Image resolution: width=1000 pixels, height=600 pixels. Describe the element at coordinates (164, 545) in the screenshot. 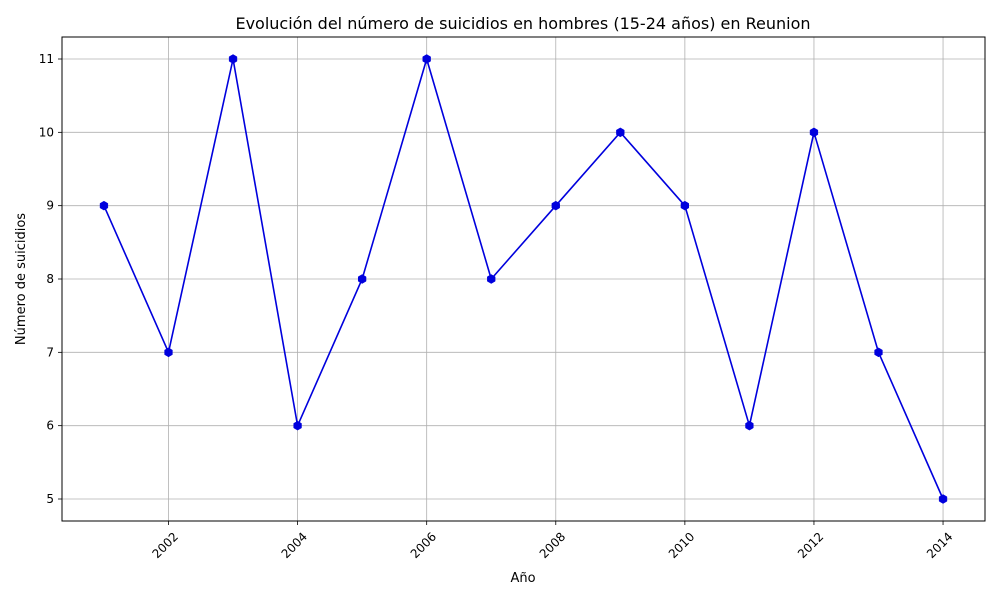

I see `x-tick-label: 2002` at that location.